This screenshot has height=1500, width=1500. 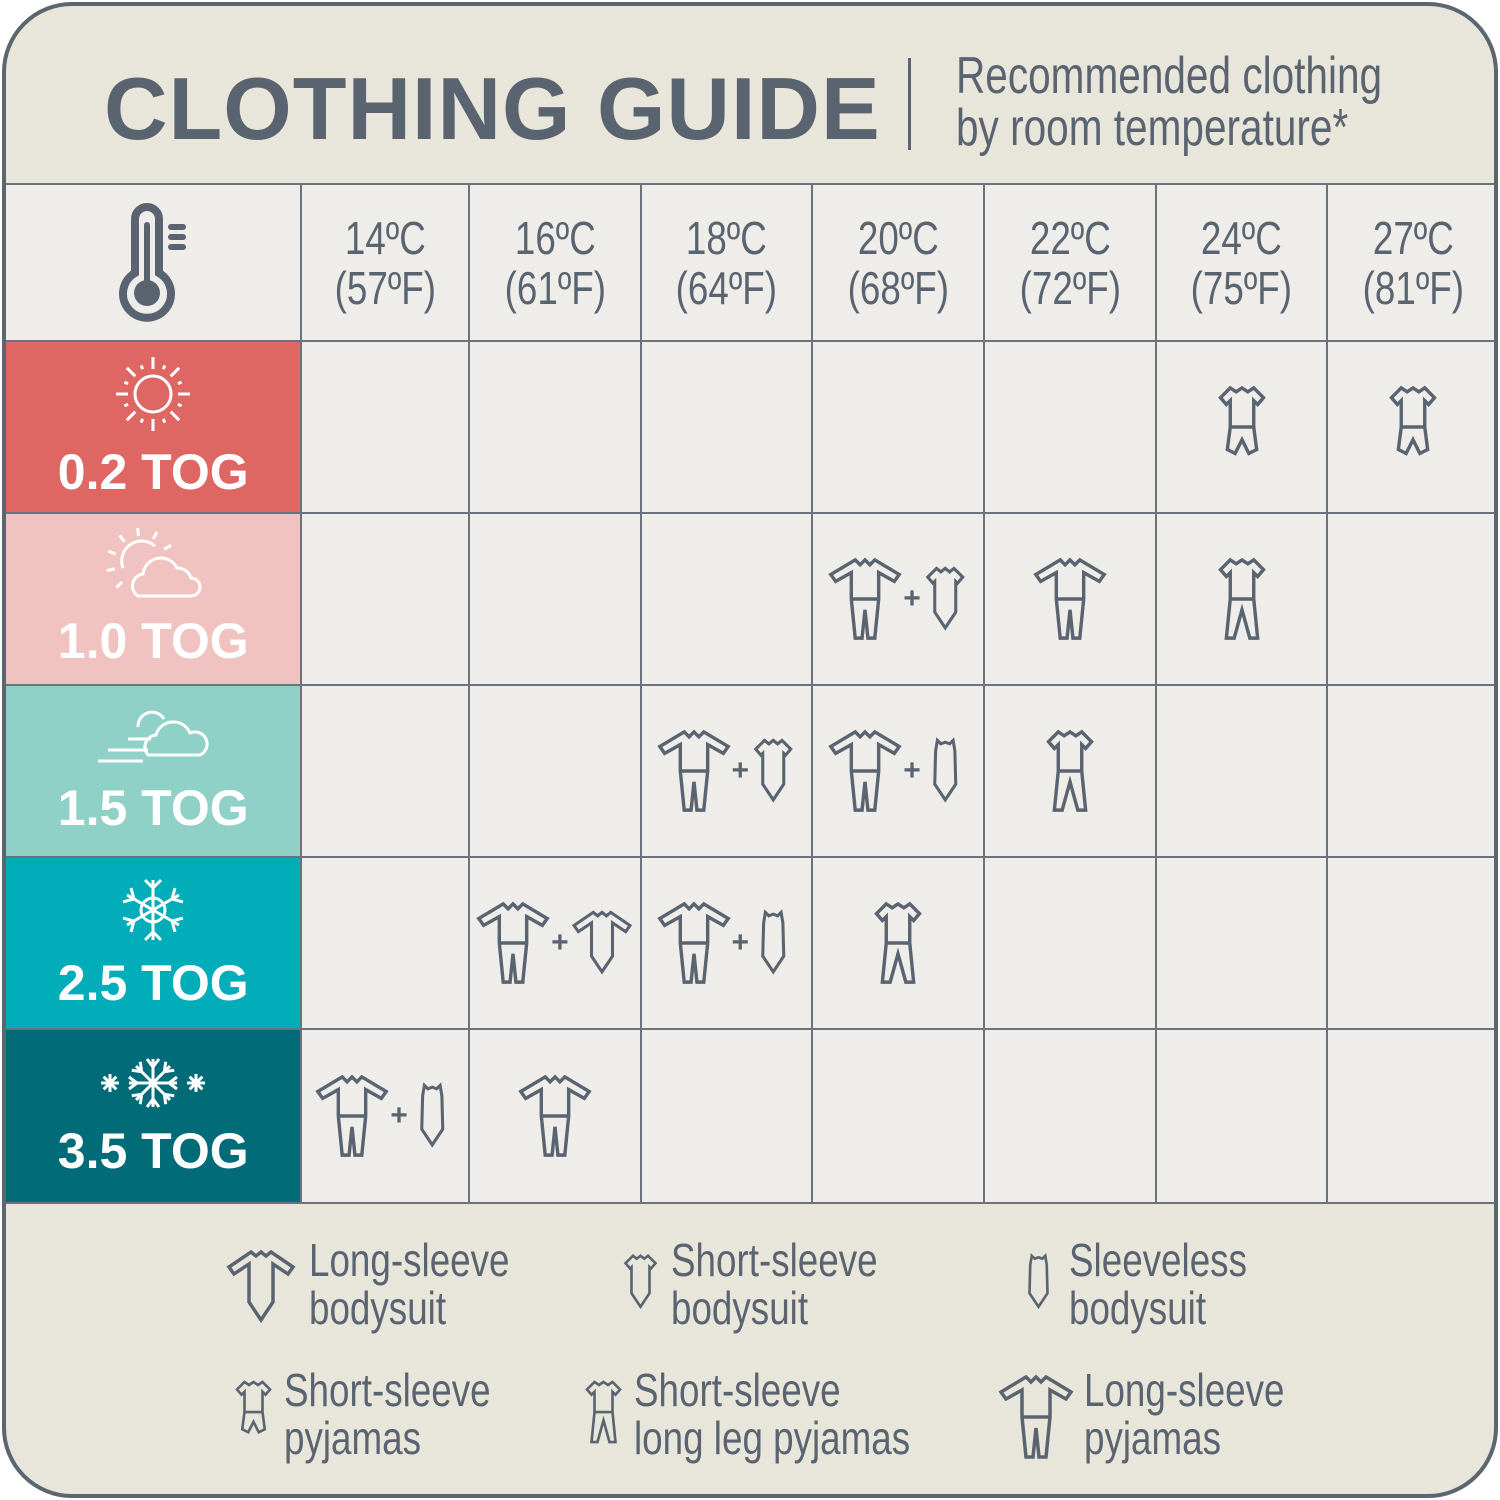 I want to click on tog-row: 0.2 TOG, so click(x=750, y=428).